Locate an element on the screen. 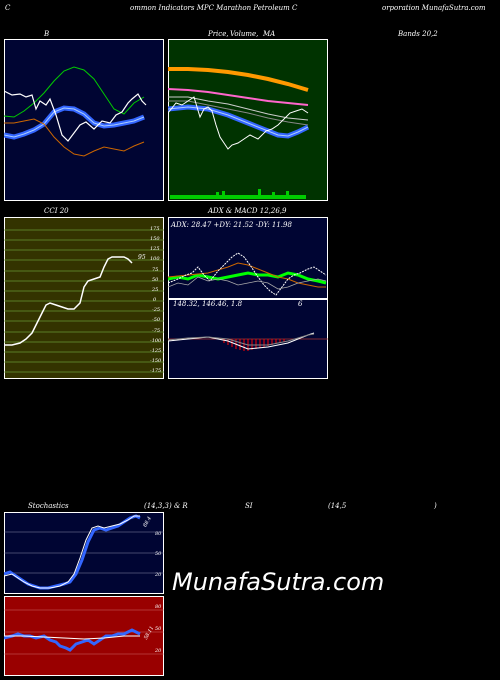 The width and height of the screenshot is (500, 680). cci-tick: 100 is located at coordinates (155, 259).